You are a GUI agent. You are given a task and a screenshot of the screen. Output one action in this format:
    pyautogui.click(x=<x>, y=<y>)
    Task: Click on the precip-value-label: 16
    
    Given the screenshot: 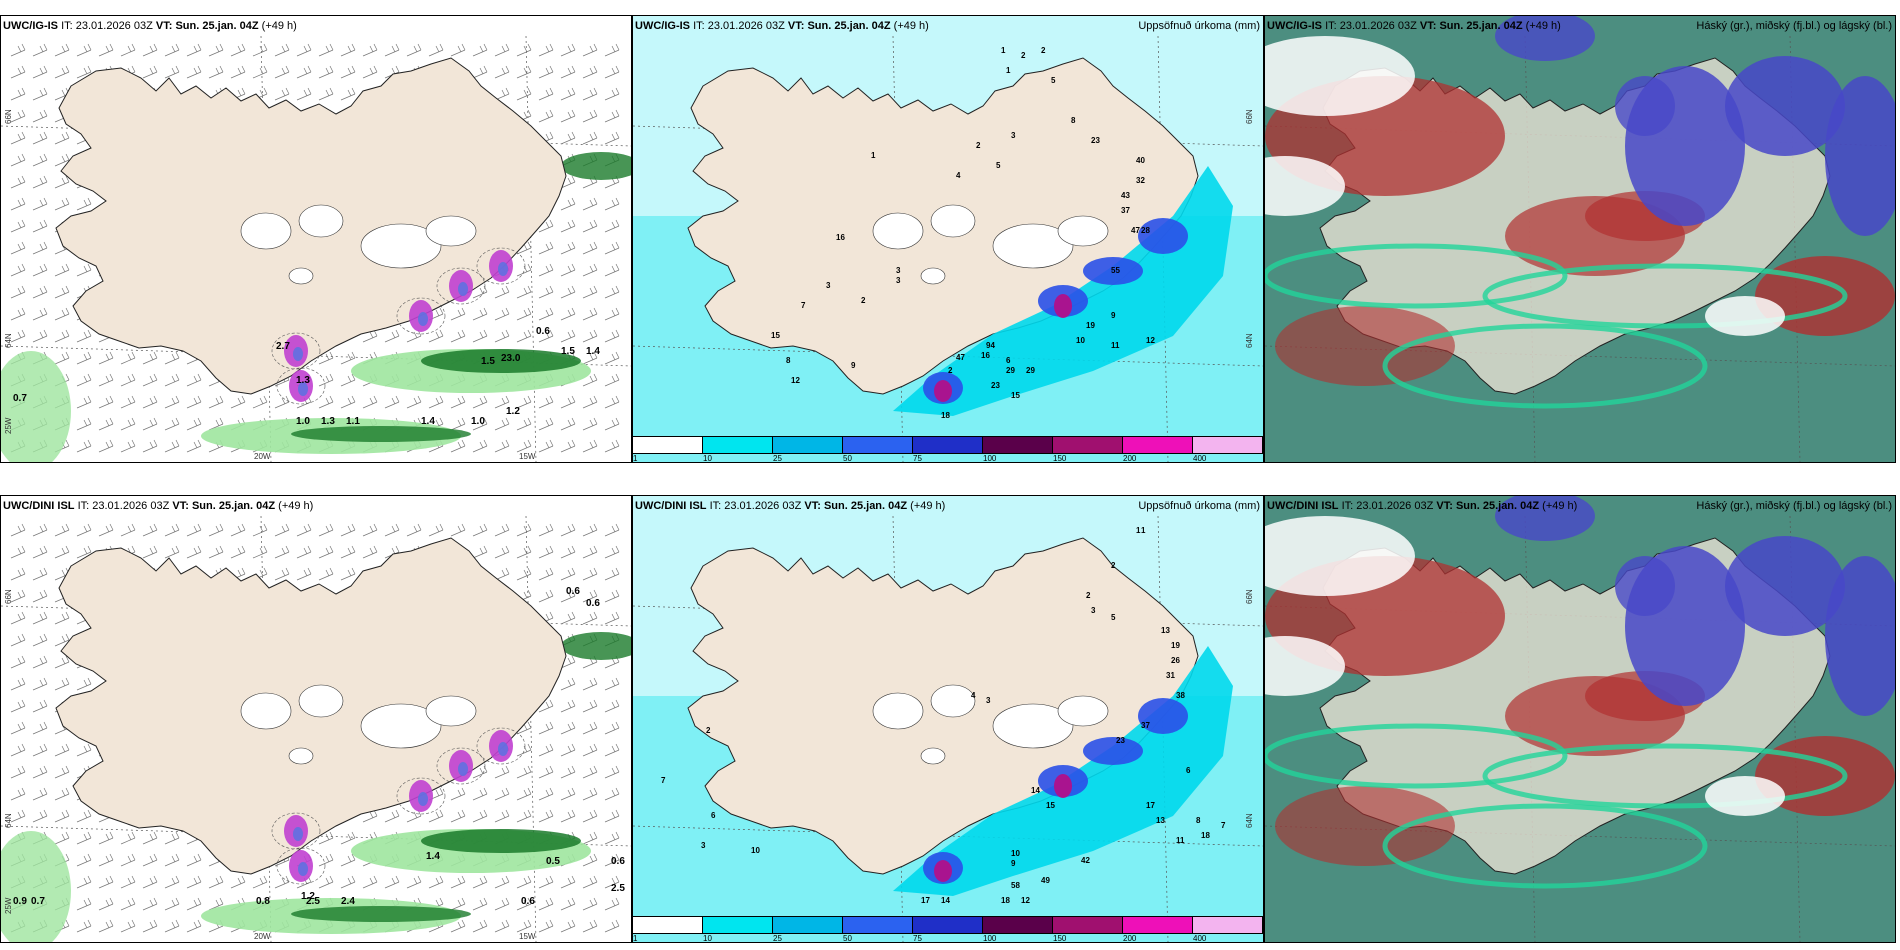 What is the action you would take?
    pyautogui.click(x=840, y=237)
    